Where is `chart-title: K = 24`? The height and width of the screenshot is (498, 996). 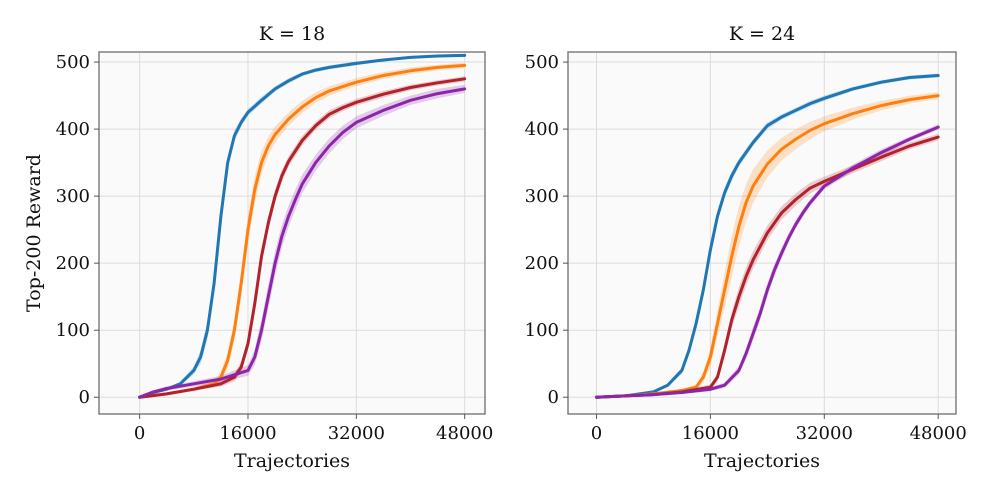 chart-title: K = 24 is located at coordinates (762, 34).